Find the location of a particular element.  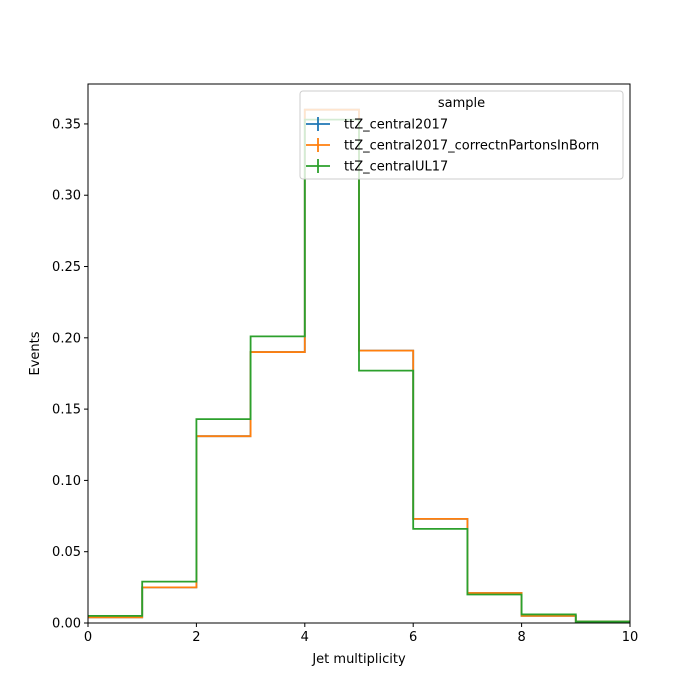

legend-box is located at coordinates (461, 135).